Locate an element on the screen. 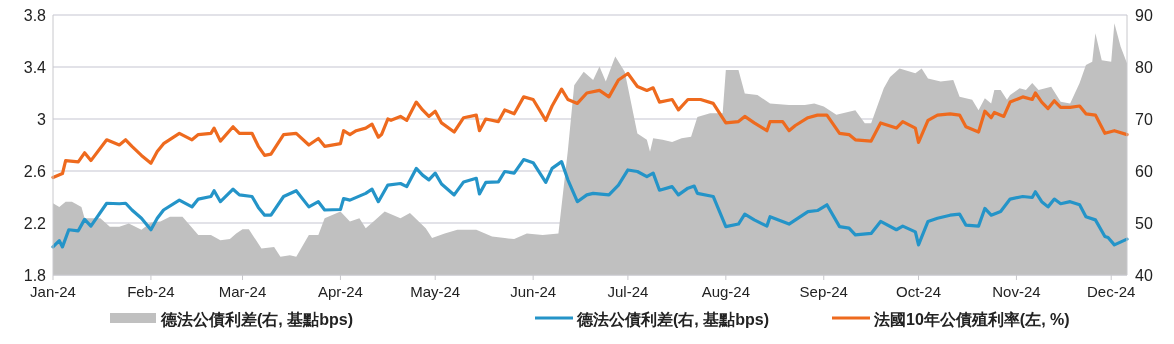 This screenshot has width=1174, height=344. x-tick-label: Oct-24 is located at coordinates (919, 291).